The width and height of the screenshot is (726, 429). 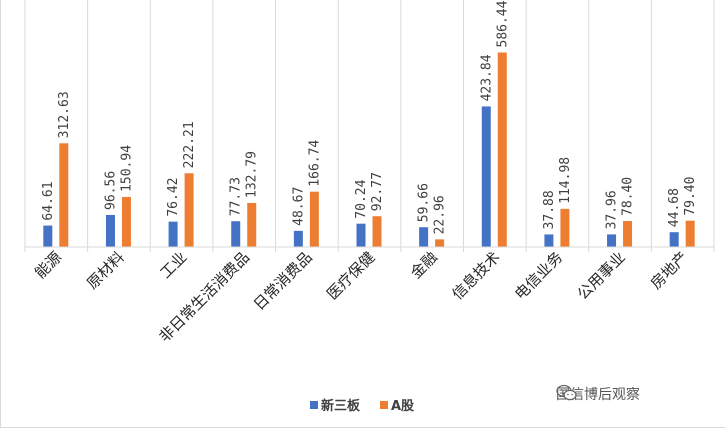 What do you see at coordinates (350, 275) in the screenshot?
I see `category-label: 医疗保健` at bounding box center [350, 275].